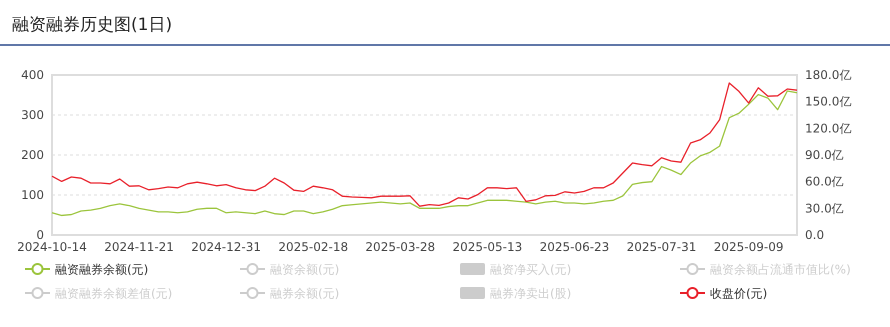  I want to click on x-tick-label: 2025-09-09, so click(749, 247).